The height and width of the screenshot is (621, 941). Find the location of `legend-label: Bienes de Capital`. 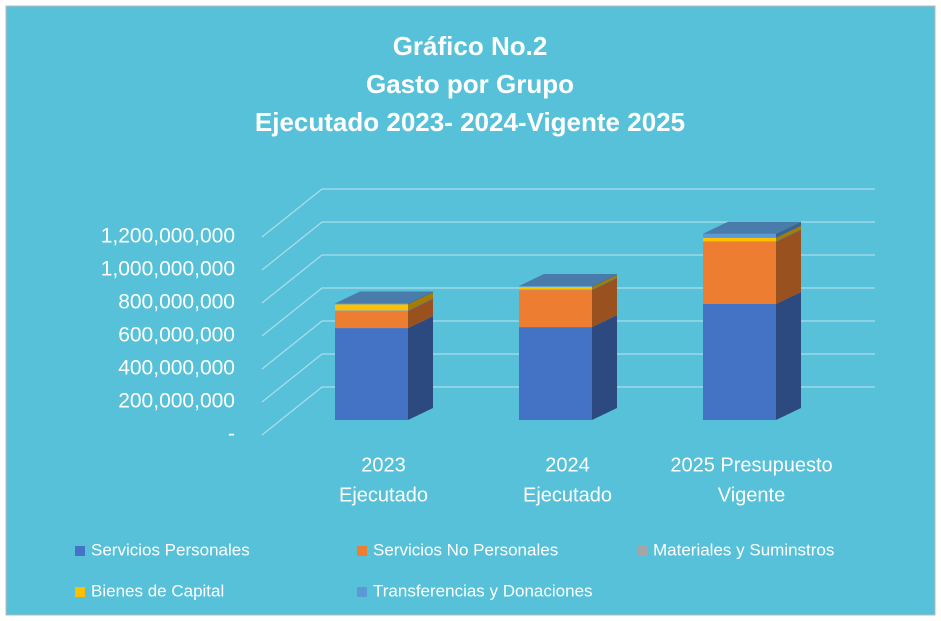

legend-label: Bienes de Capital is located at coordinates (157, 590).